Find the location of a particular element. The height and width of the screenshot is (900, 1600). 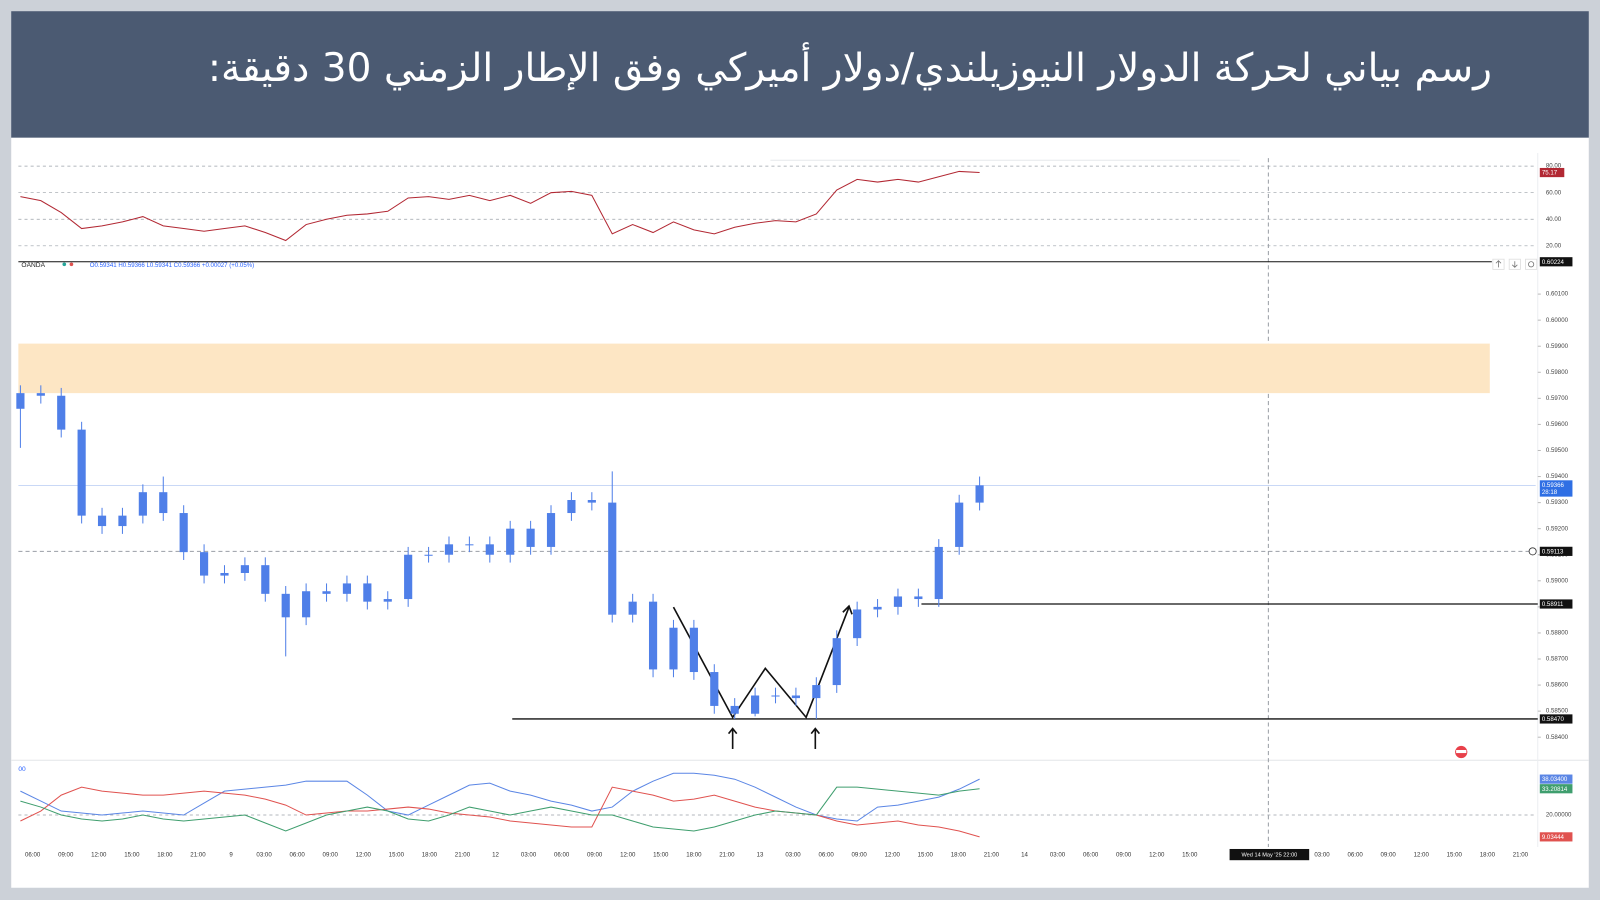

icon-up is located at coordinates (1498, 264).